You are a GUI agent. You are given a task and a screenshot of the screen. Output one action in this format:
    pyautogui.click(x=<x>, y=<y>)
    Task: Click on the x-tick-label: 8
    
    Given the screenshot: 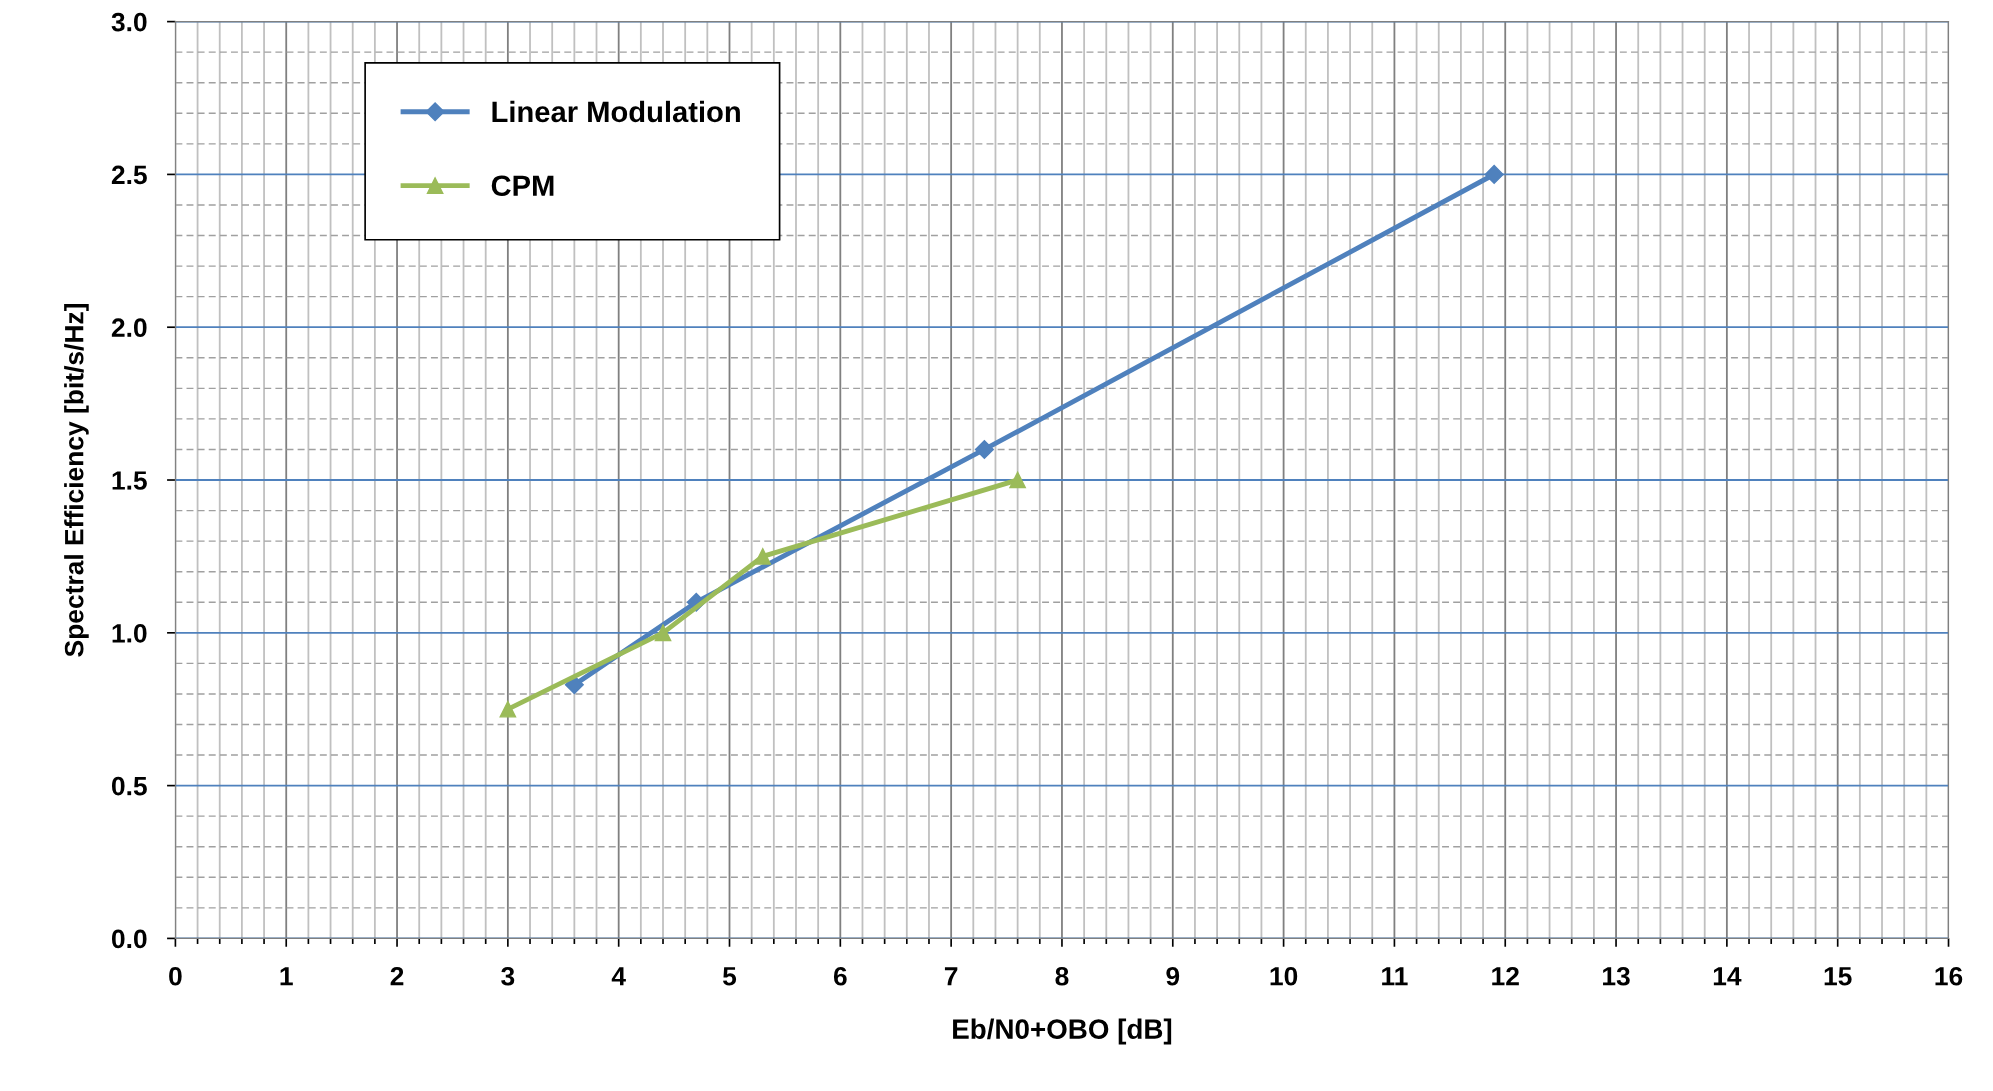 What is the action you would take?
    pyautogui.click(x=1062, y=976)
    